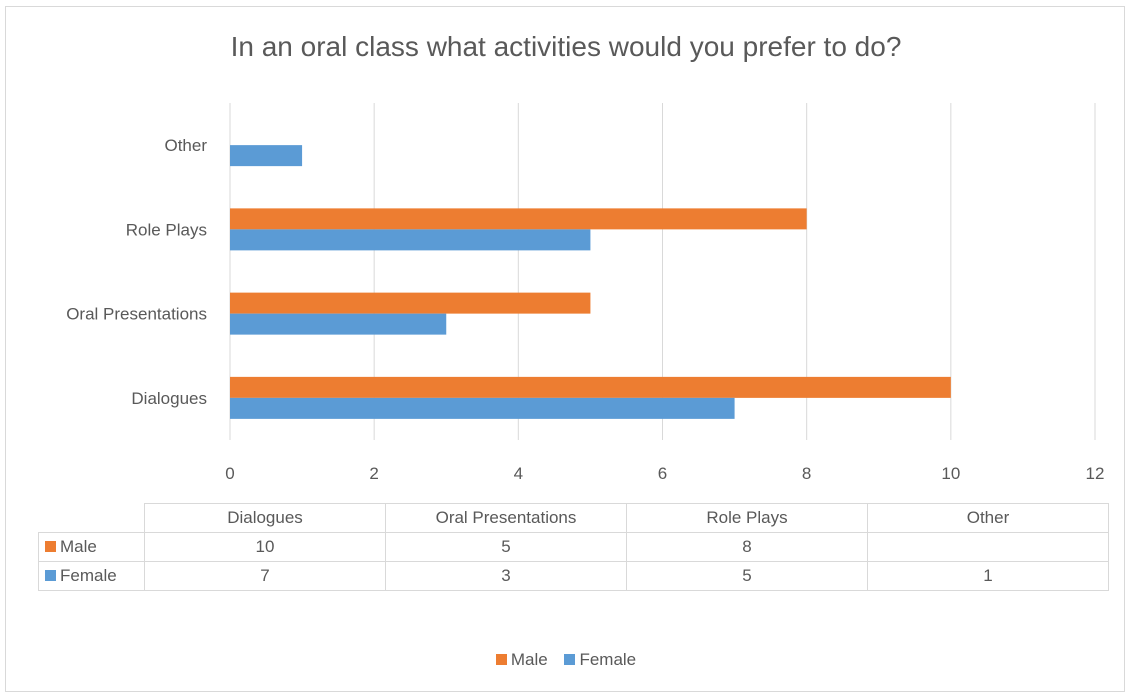  I want to click on x-tick-label: 2, so click(373, 473).